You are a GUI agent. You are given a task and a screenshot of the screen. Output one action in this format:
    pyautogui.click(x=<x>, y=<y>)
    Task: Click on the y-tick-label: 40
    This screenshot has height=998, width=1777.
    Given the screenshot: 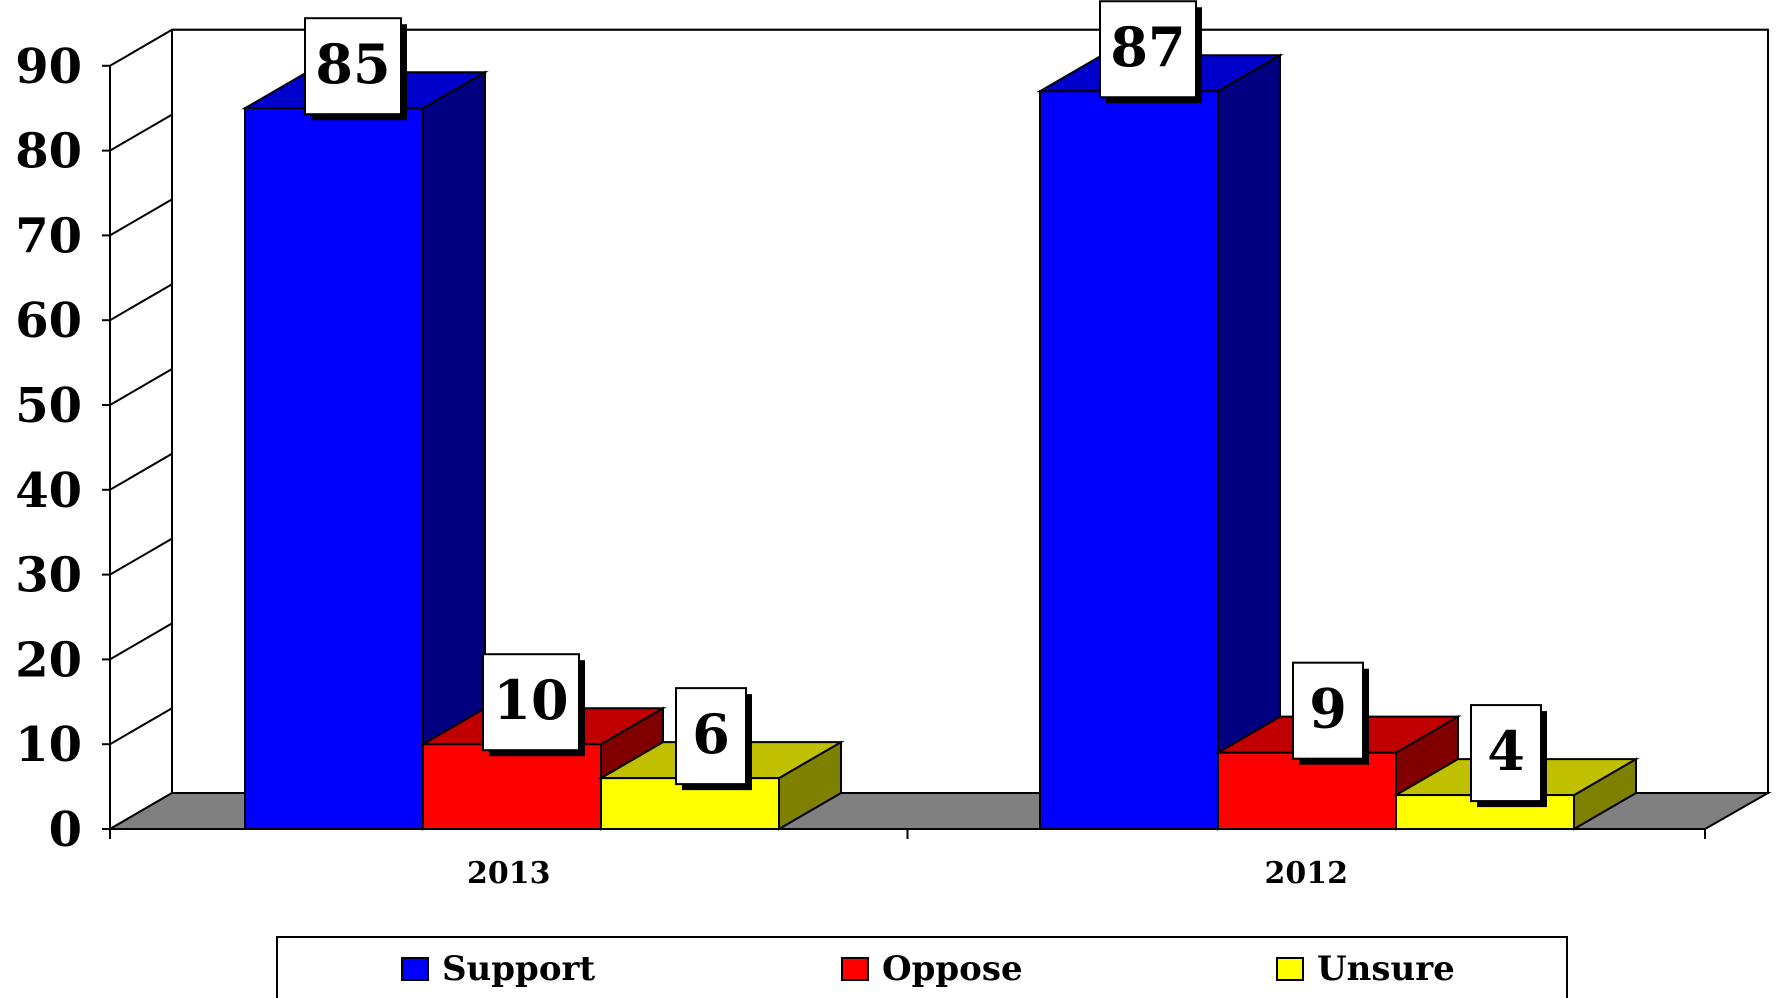 What is the action you would take?
    pyautogui.click(x=48, y=491)
    